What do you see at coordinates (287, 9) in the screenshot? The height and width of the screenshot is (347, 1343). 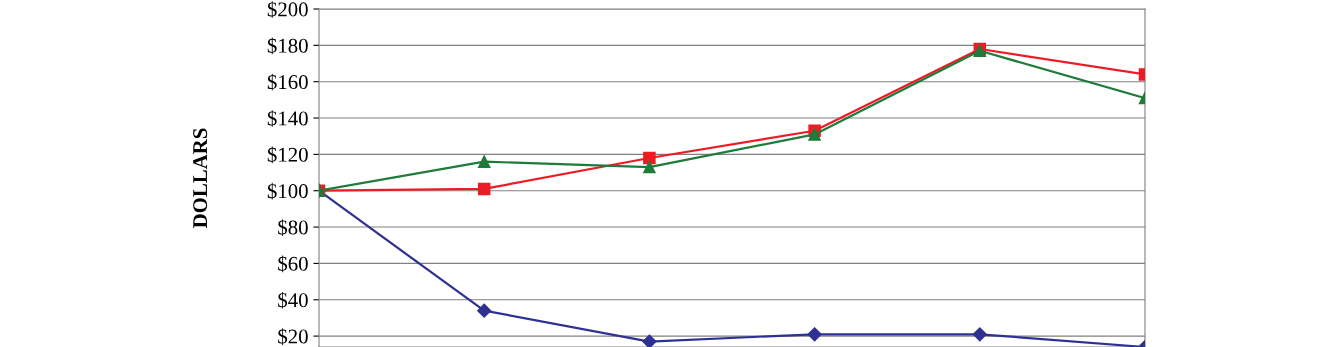 I see `y-tick-label: $200` at bounding box center [287, 9].